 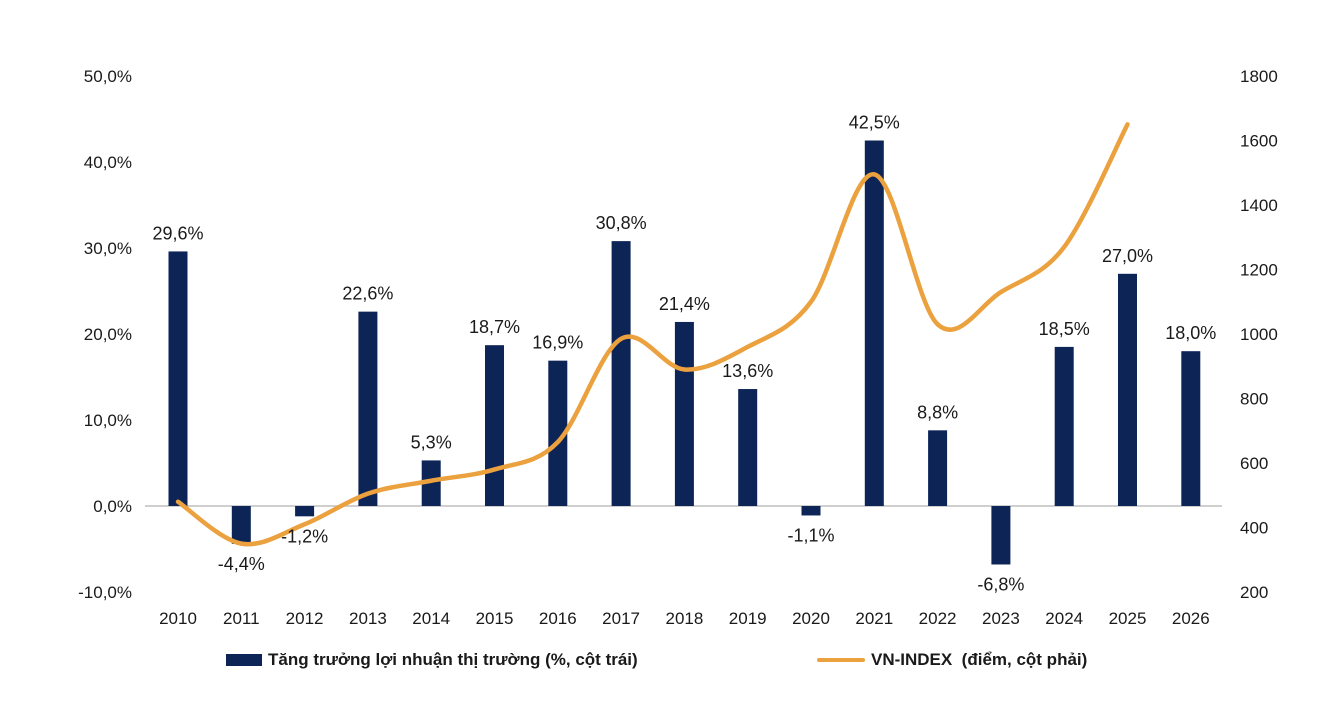 What do you see at coordinates (621, 223) in the screenshot?
I see `bar-label-2017: 30,8%` at bounding box center [621, 223].